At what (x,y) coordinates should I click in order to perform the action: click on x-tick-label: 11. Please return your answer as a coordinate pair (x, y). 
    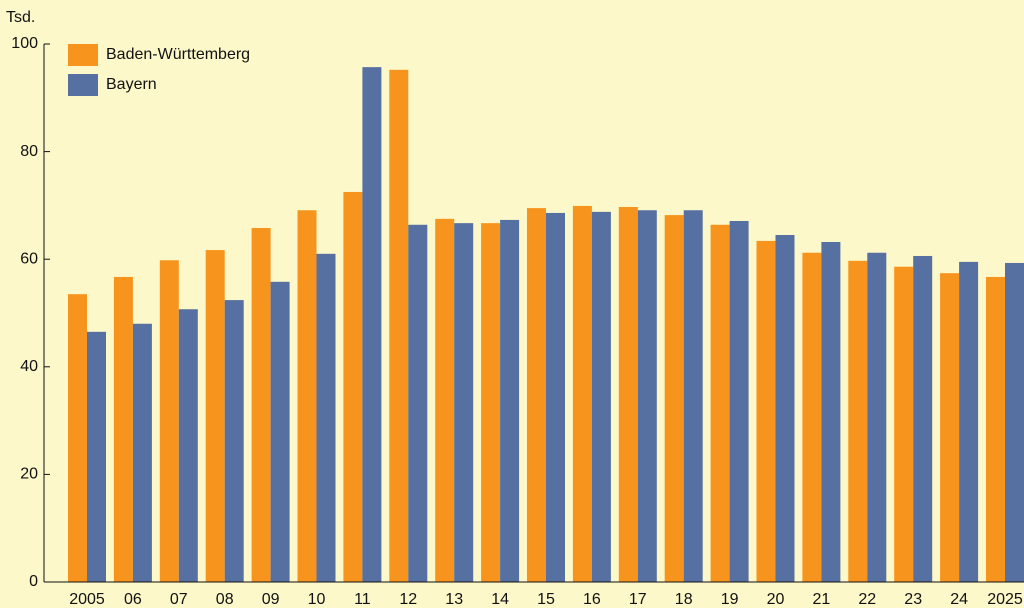
    Looking at the image, I should click on (362, 599).